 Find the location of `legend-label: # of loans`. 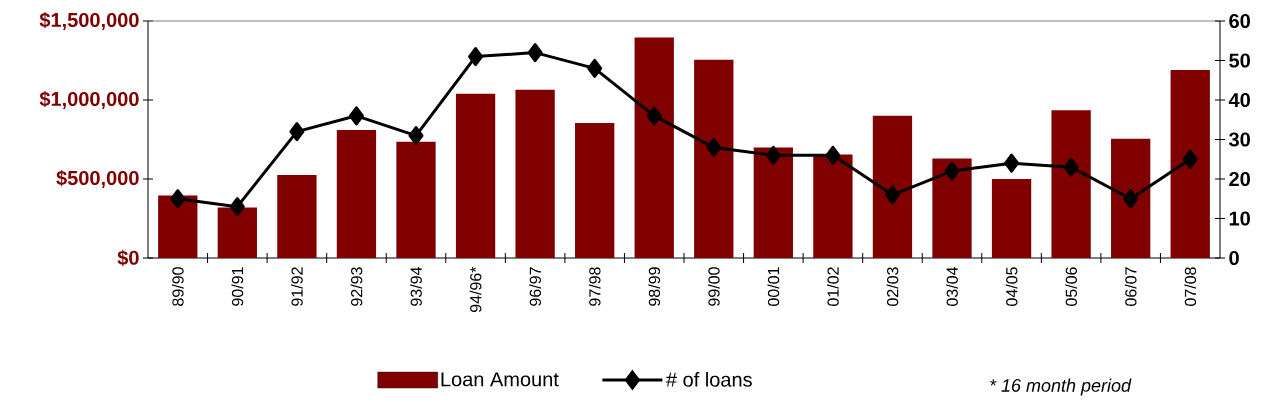

legend-label: # of loans is located at coordinates (709, 379).